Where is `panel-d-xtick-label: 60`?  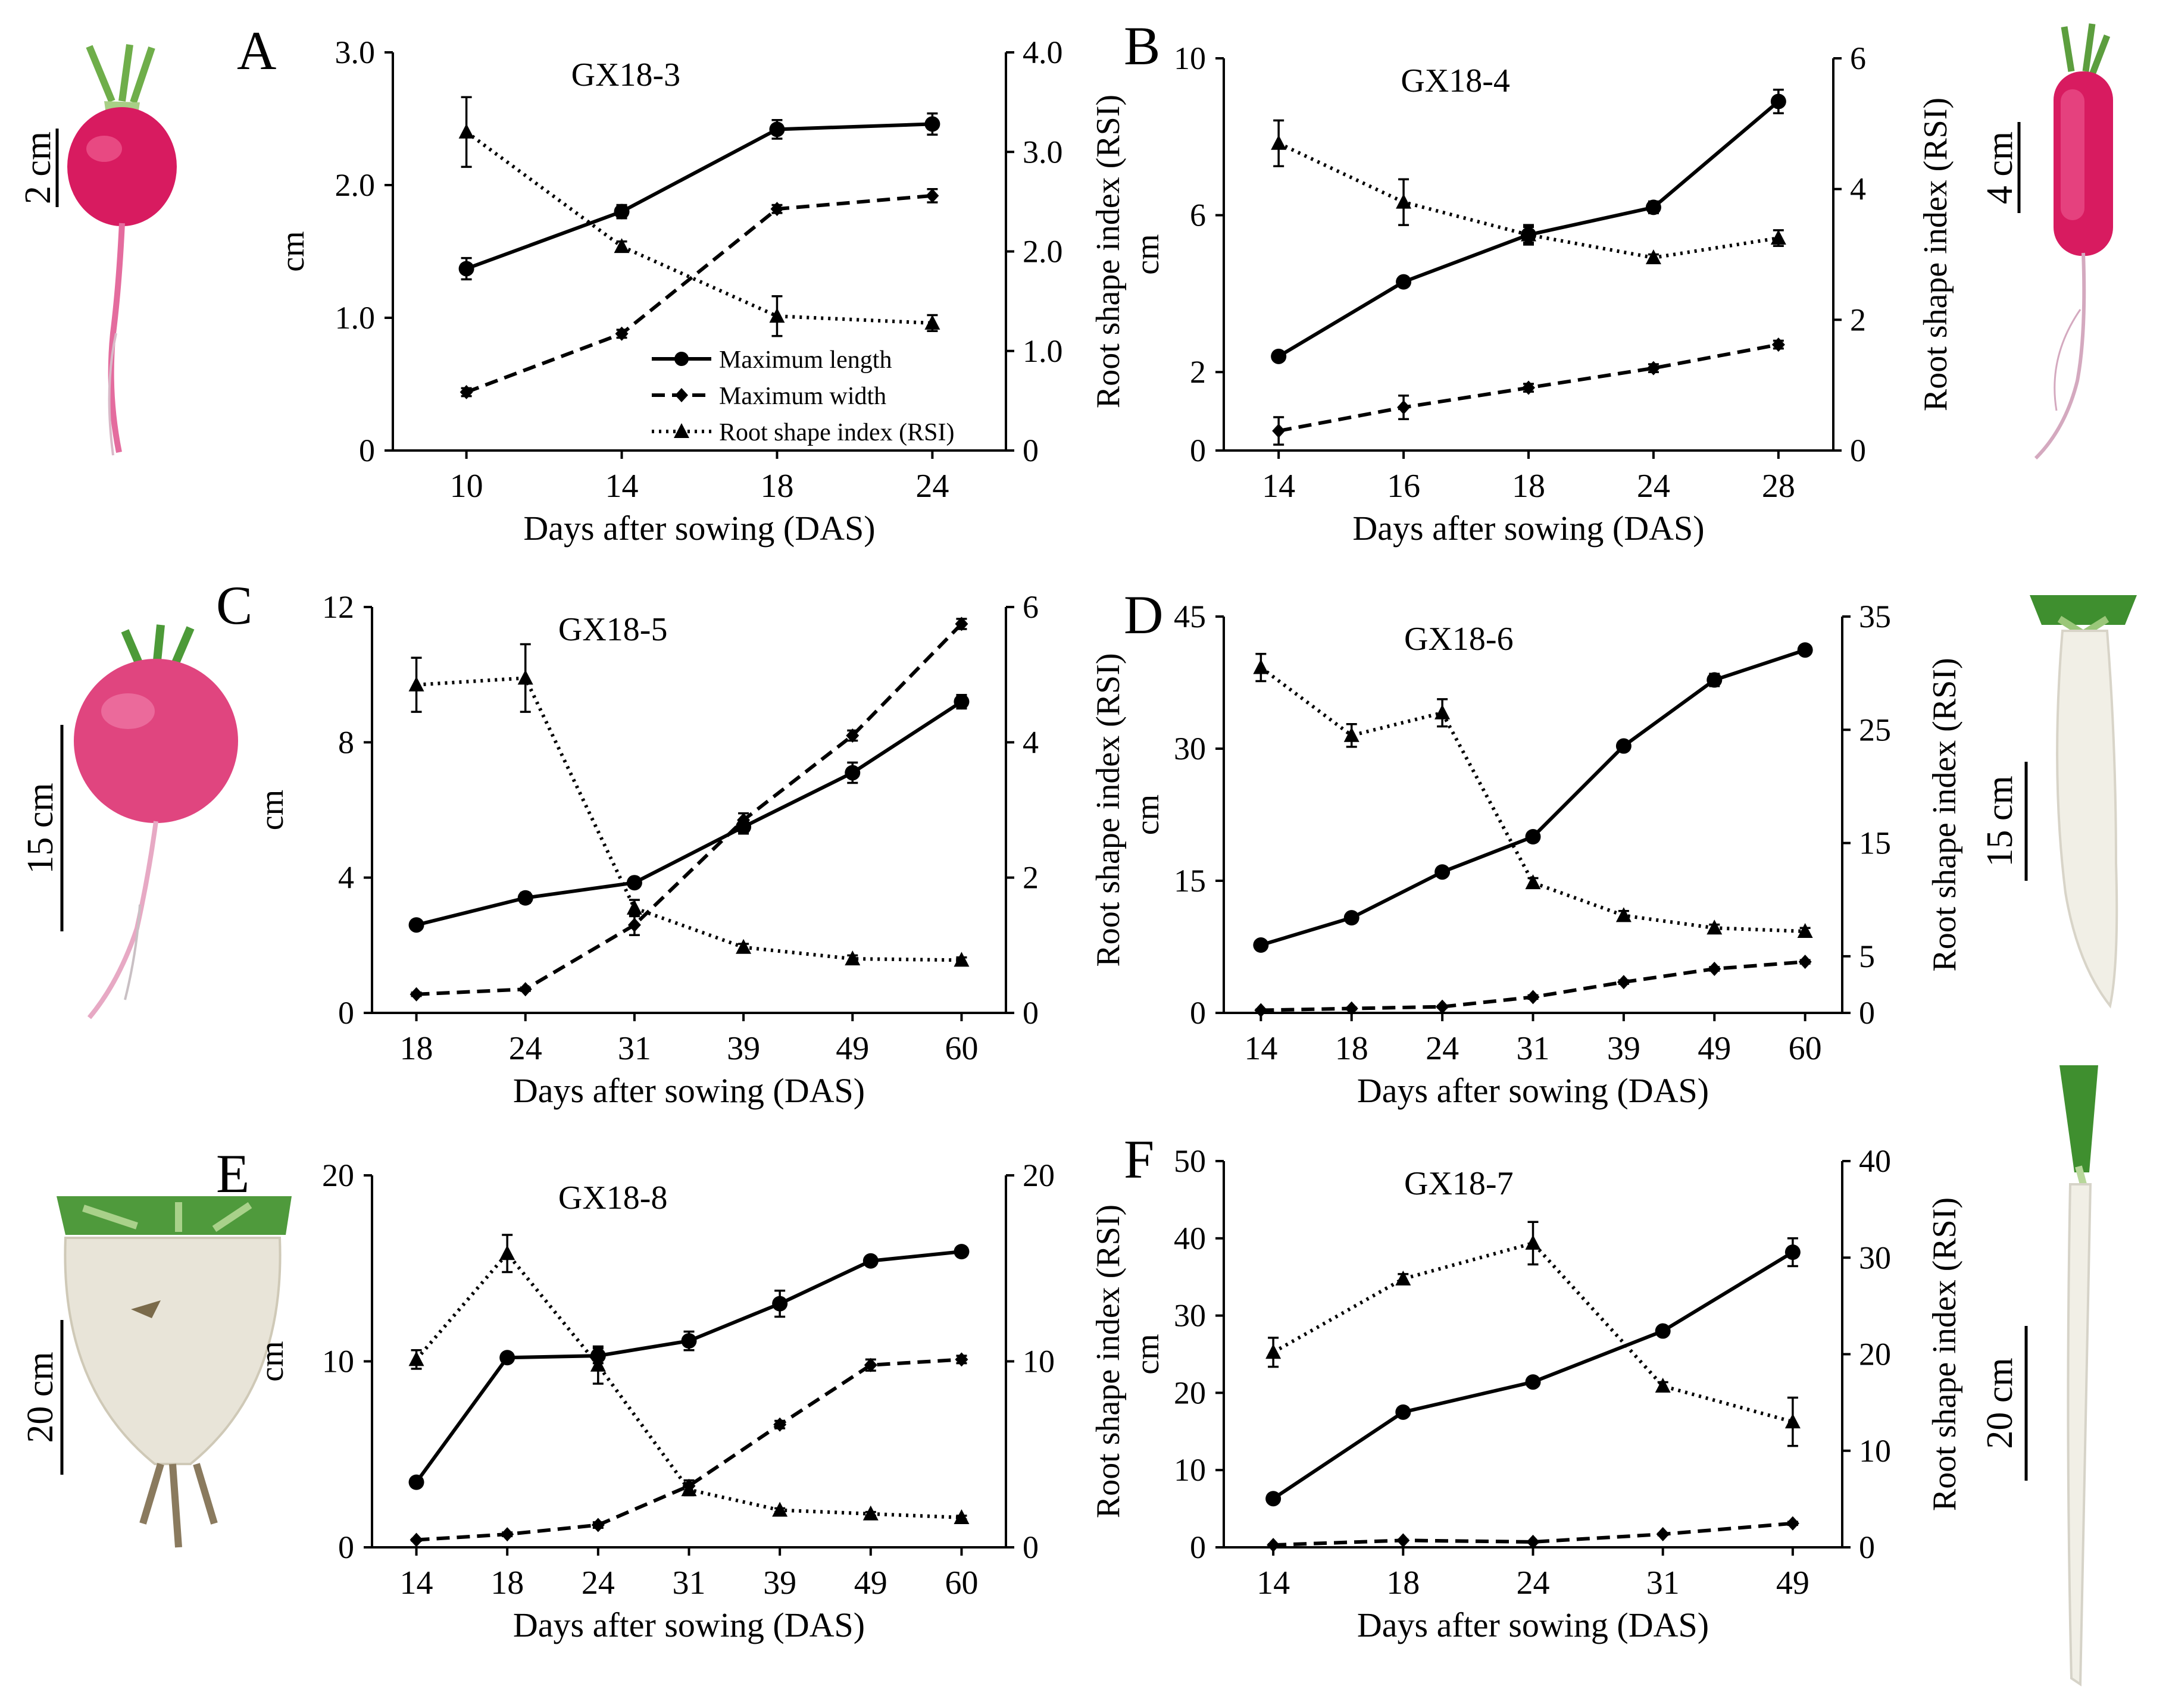
panel-d-xtick-label: 60 is located at coordinates (1806, 1048).